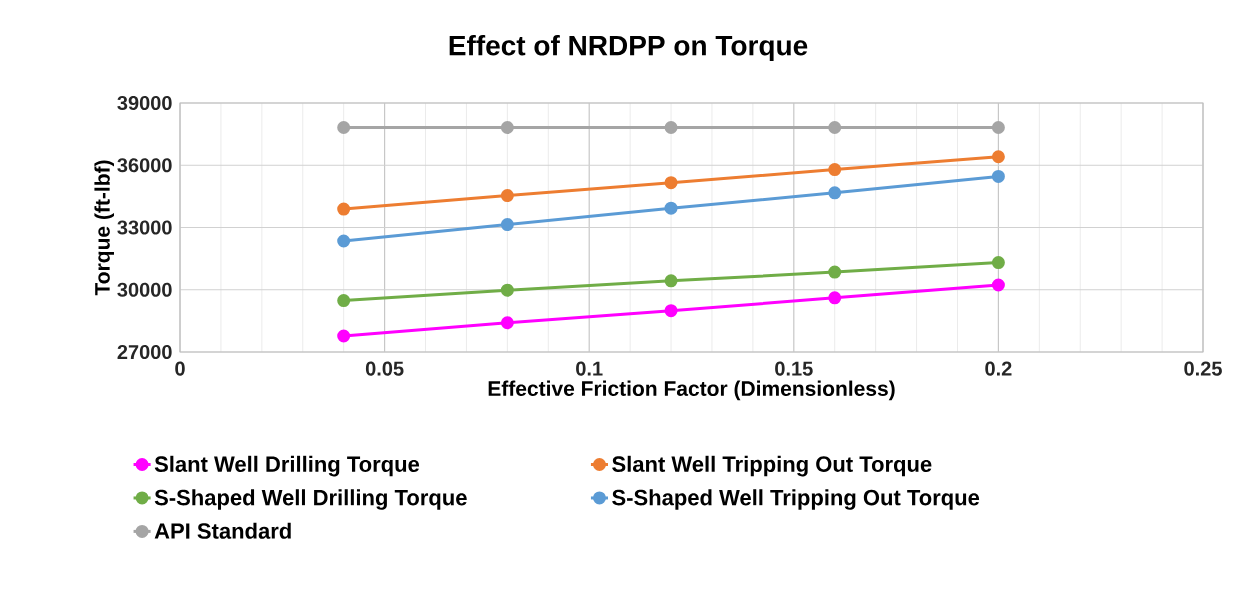 This screenshot has width=1257, height=590. Describe the element at coordinates (180, 368) in the screenshot. I see `x-tick-label: 0` at that location.